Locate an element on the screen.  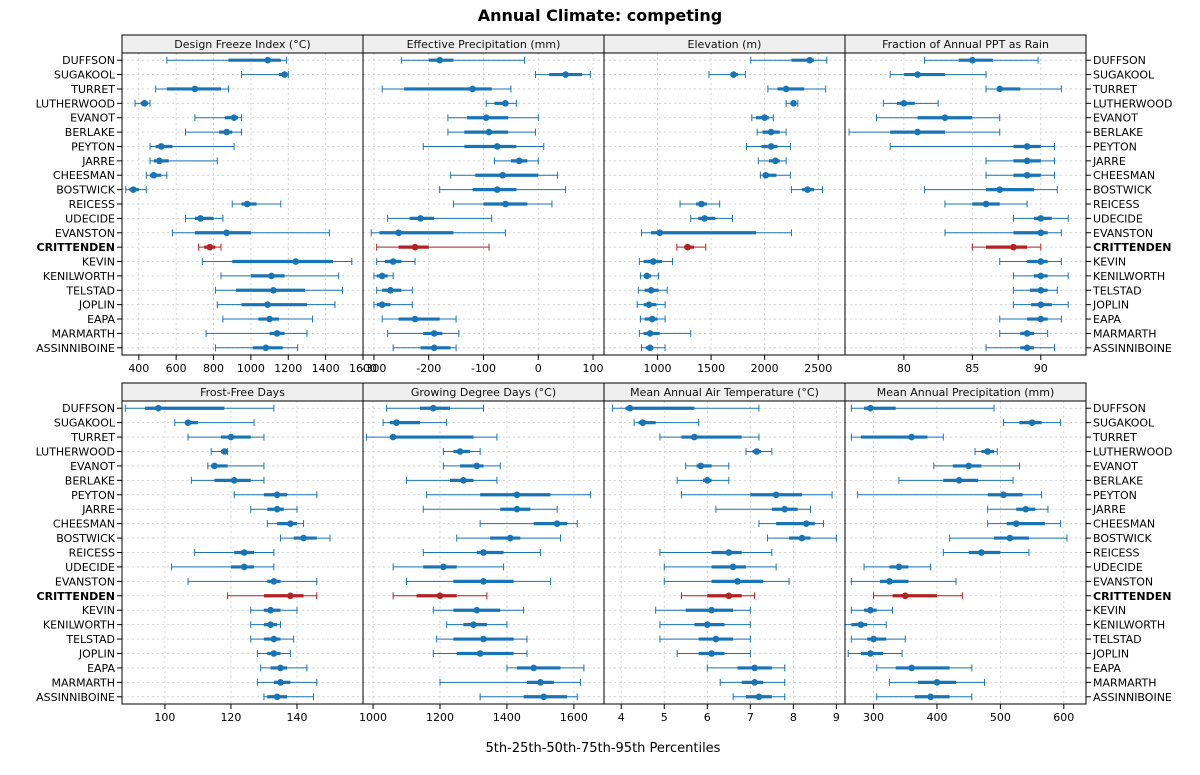
interval-telstad is located at coordinates (482, 639).